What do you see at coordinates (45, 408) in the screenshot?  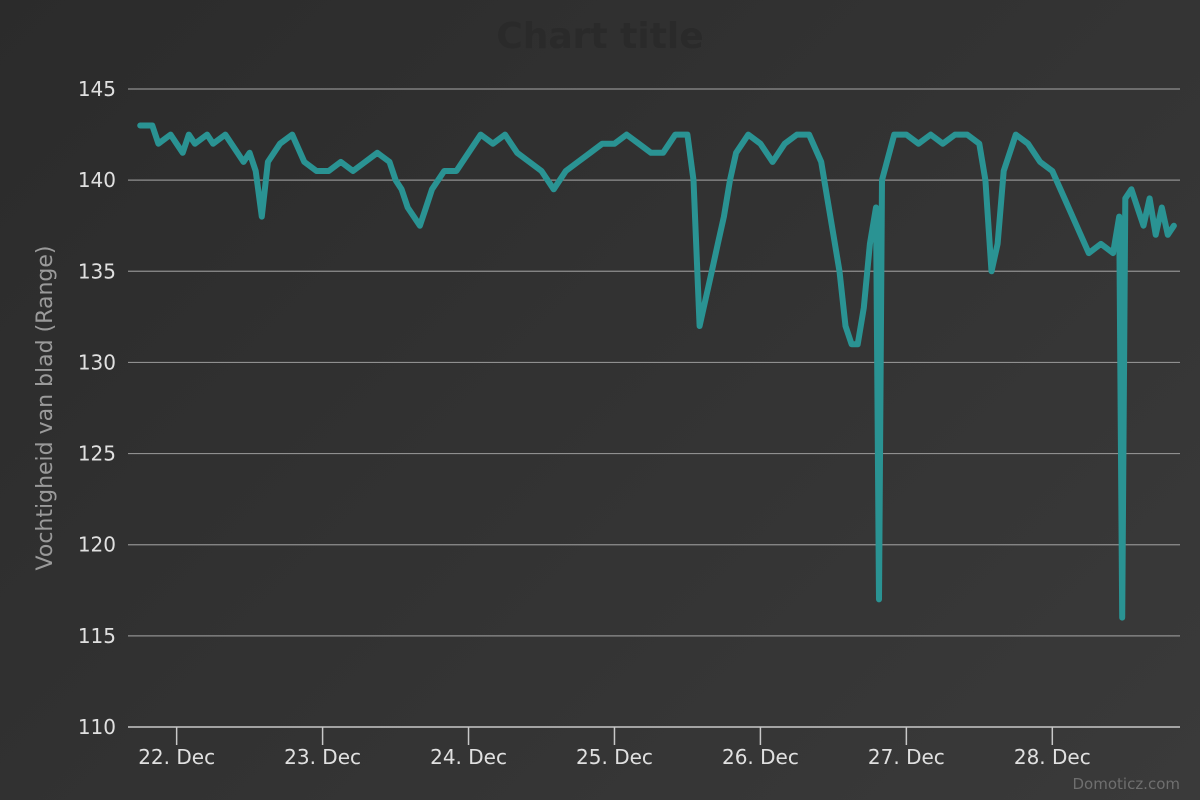 I see `y-axis-label: Vochtigheid van blad (Range)` at bounding box center [45, 408].